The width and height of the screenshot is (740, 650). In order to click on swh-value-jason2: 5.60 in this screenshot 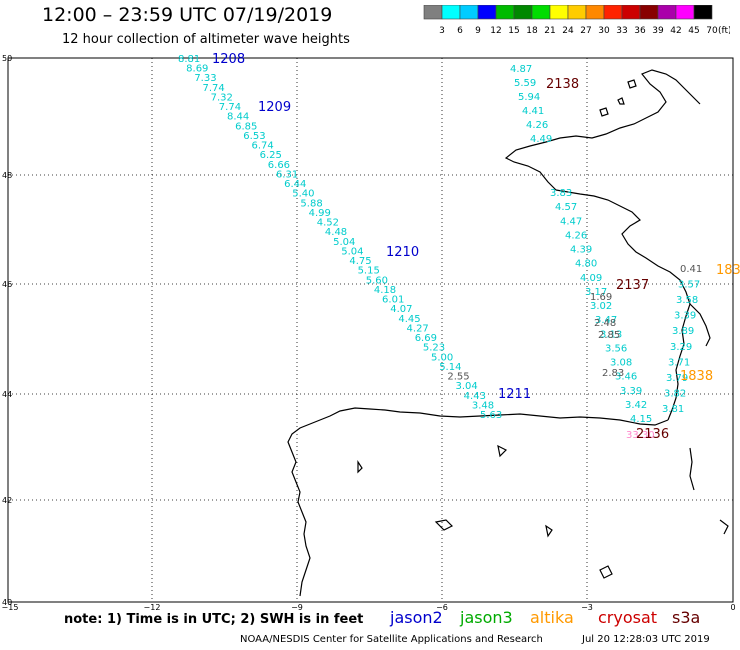, I will do `click(377, 280)`.